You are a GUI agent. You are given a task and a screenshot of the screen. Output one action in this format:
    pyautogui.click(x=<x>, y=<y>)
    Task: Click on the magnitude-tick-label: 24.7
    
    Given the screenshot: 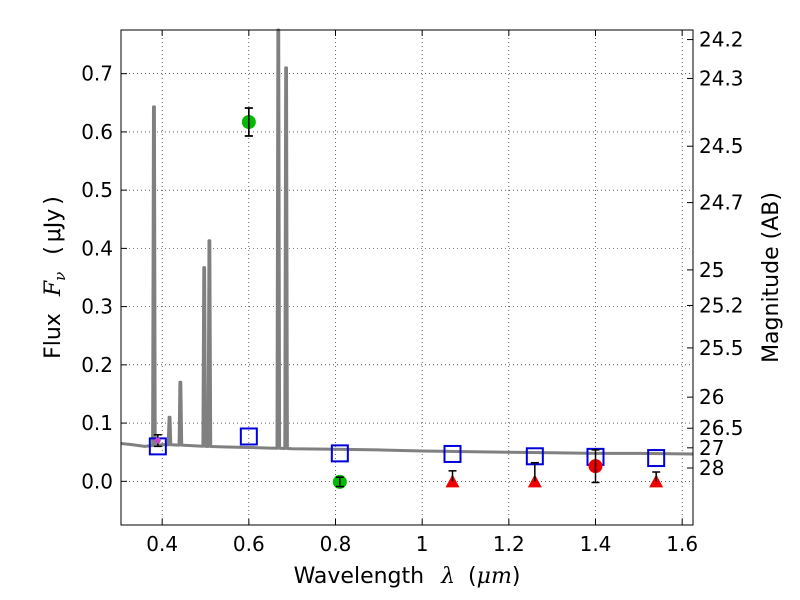 What is the action you would take?
    pyautogui.click(x=721, y=203)
    